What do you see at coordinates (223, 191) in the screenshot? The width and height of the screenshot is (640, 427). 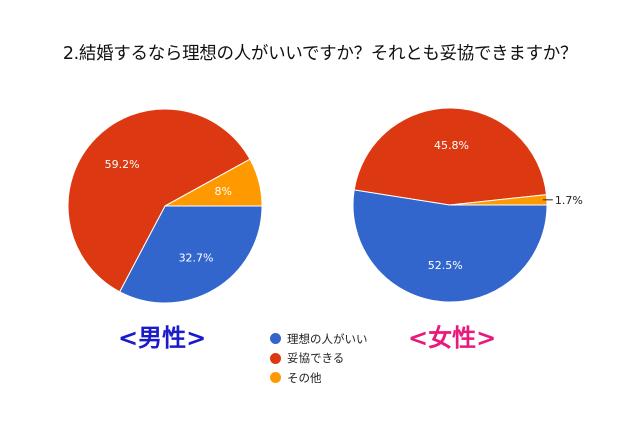 I see `slice-label: 8%` at bounding box center [223, 191].